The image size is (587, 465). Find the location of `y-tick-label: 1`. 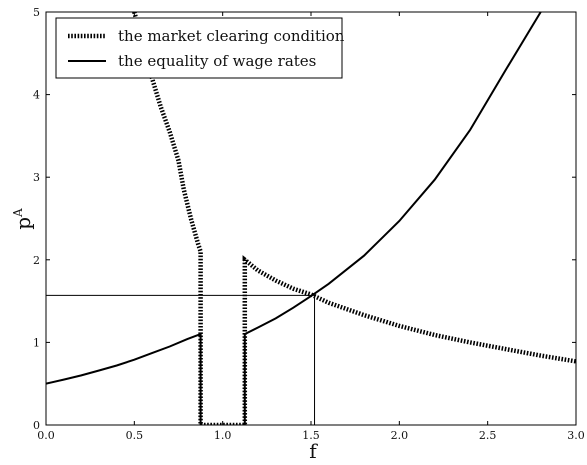

y-tick-label: 1 is located at coordinates (36, 342).